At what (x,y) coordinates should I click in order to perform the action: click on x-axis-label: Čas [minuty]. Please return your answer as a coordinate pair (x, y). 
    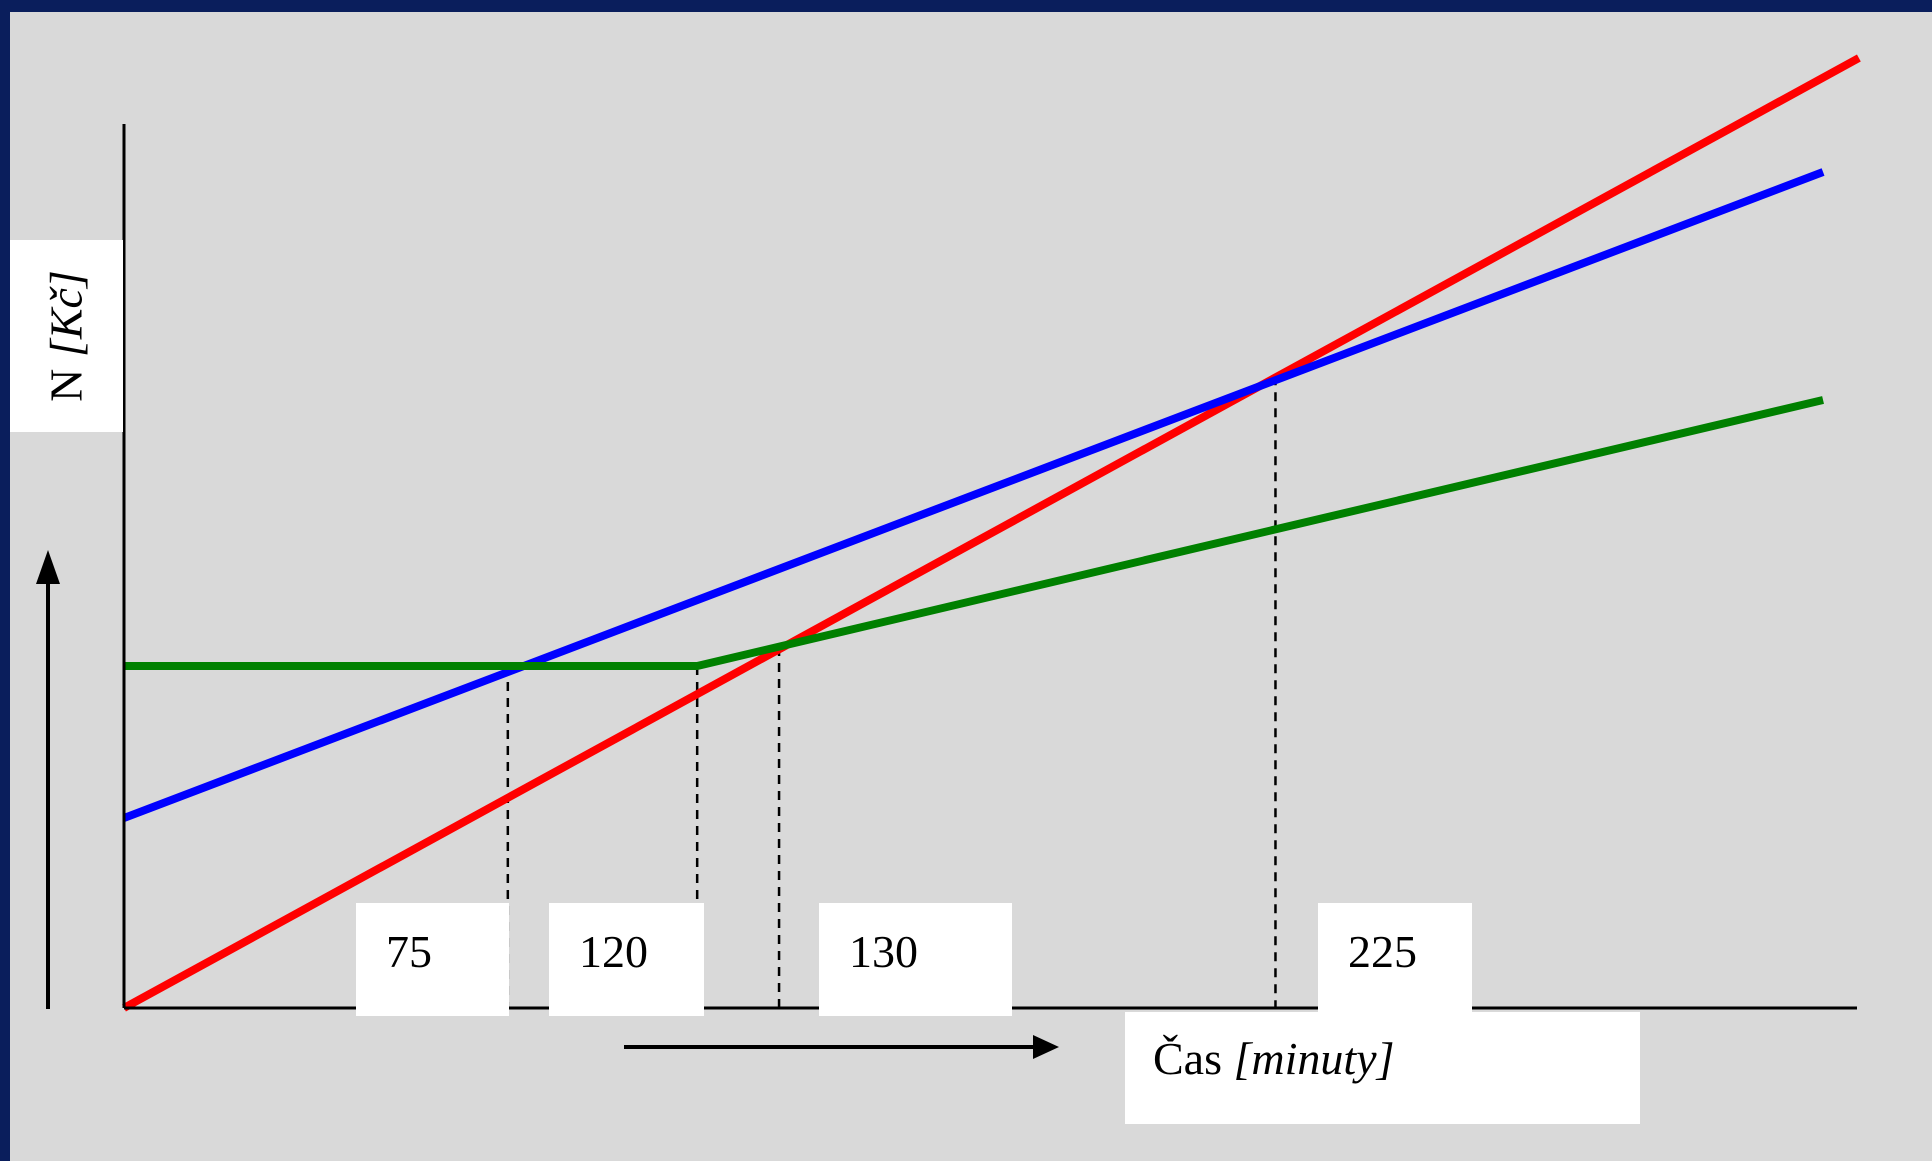
    Looking at the image, I should click on (1274, 1058).